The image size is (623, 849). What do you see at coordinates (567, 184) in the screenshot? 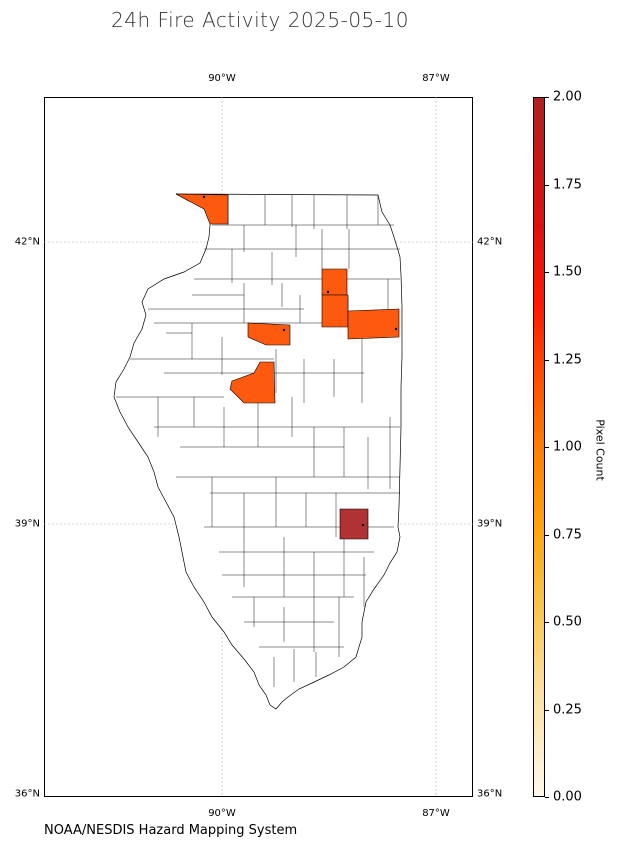
I see `colorbar-tick-label: 1.75` at bounding box center [567, 184].